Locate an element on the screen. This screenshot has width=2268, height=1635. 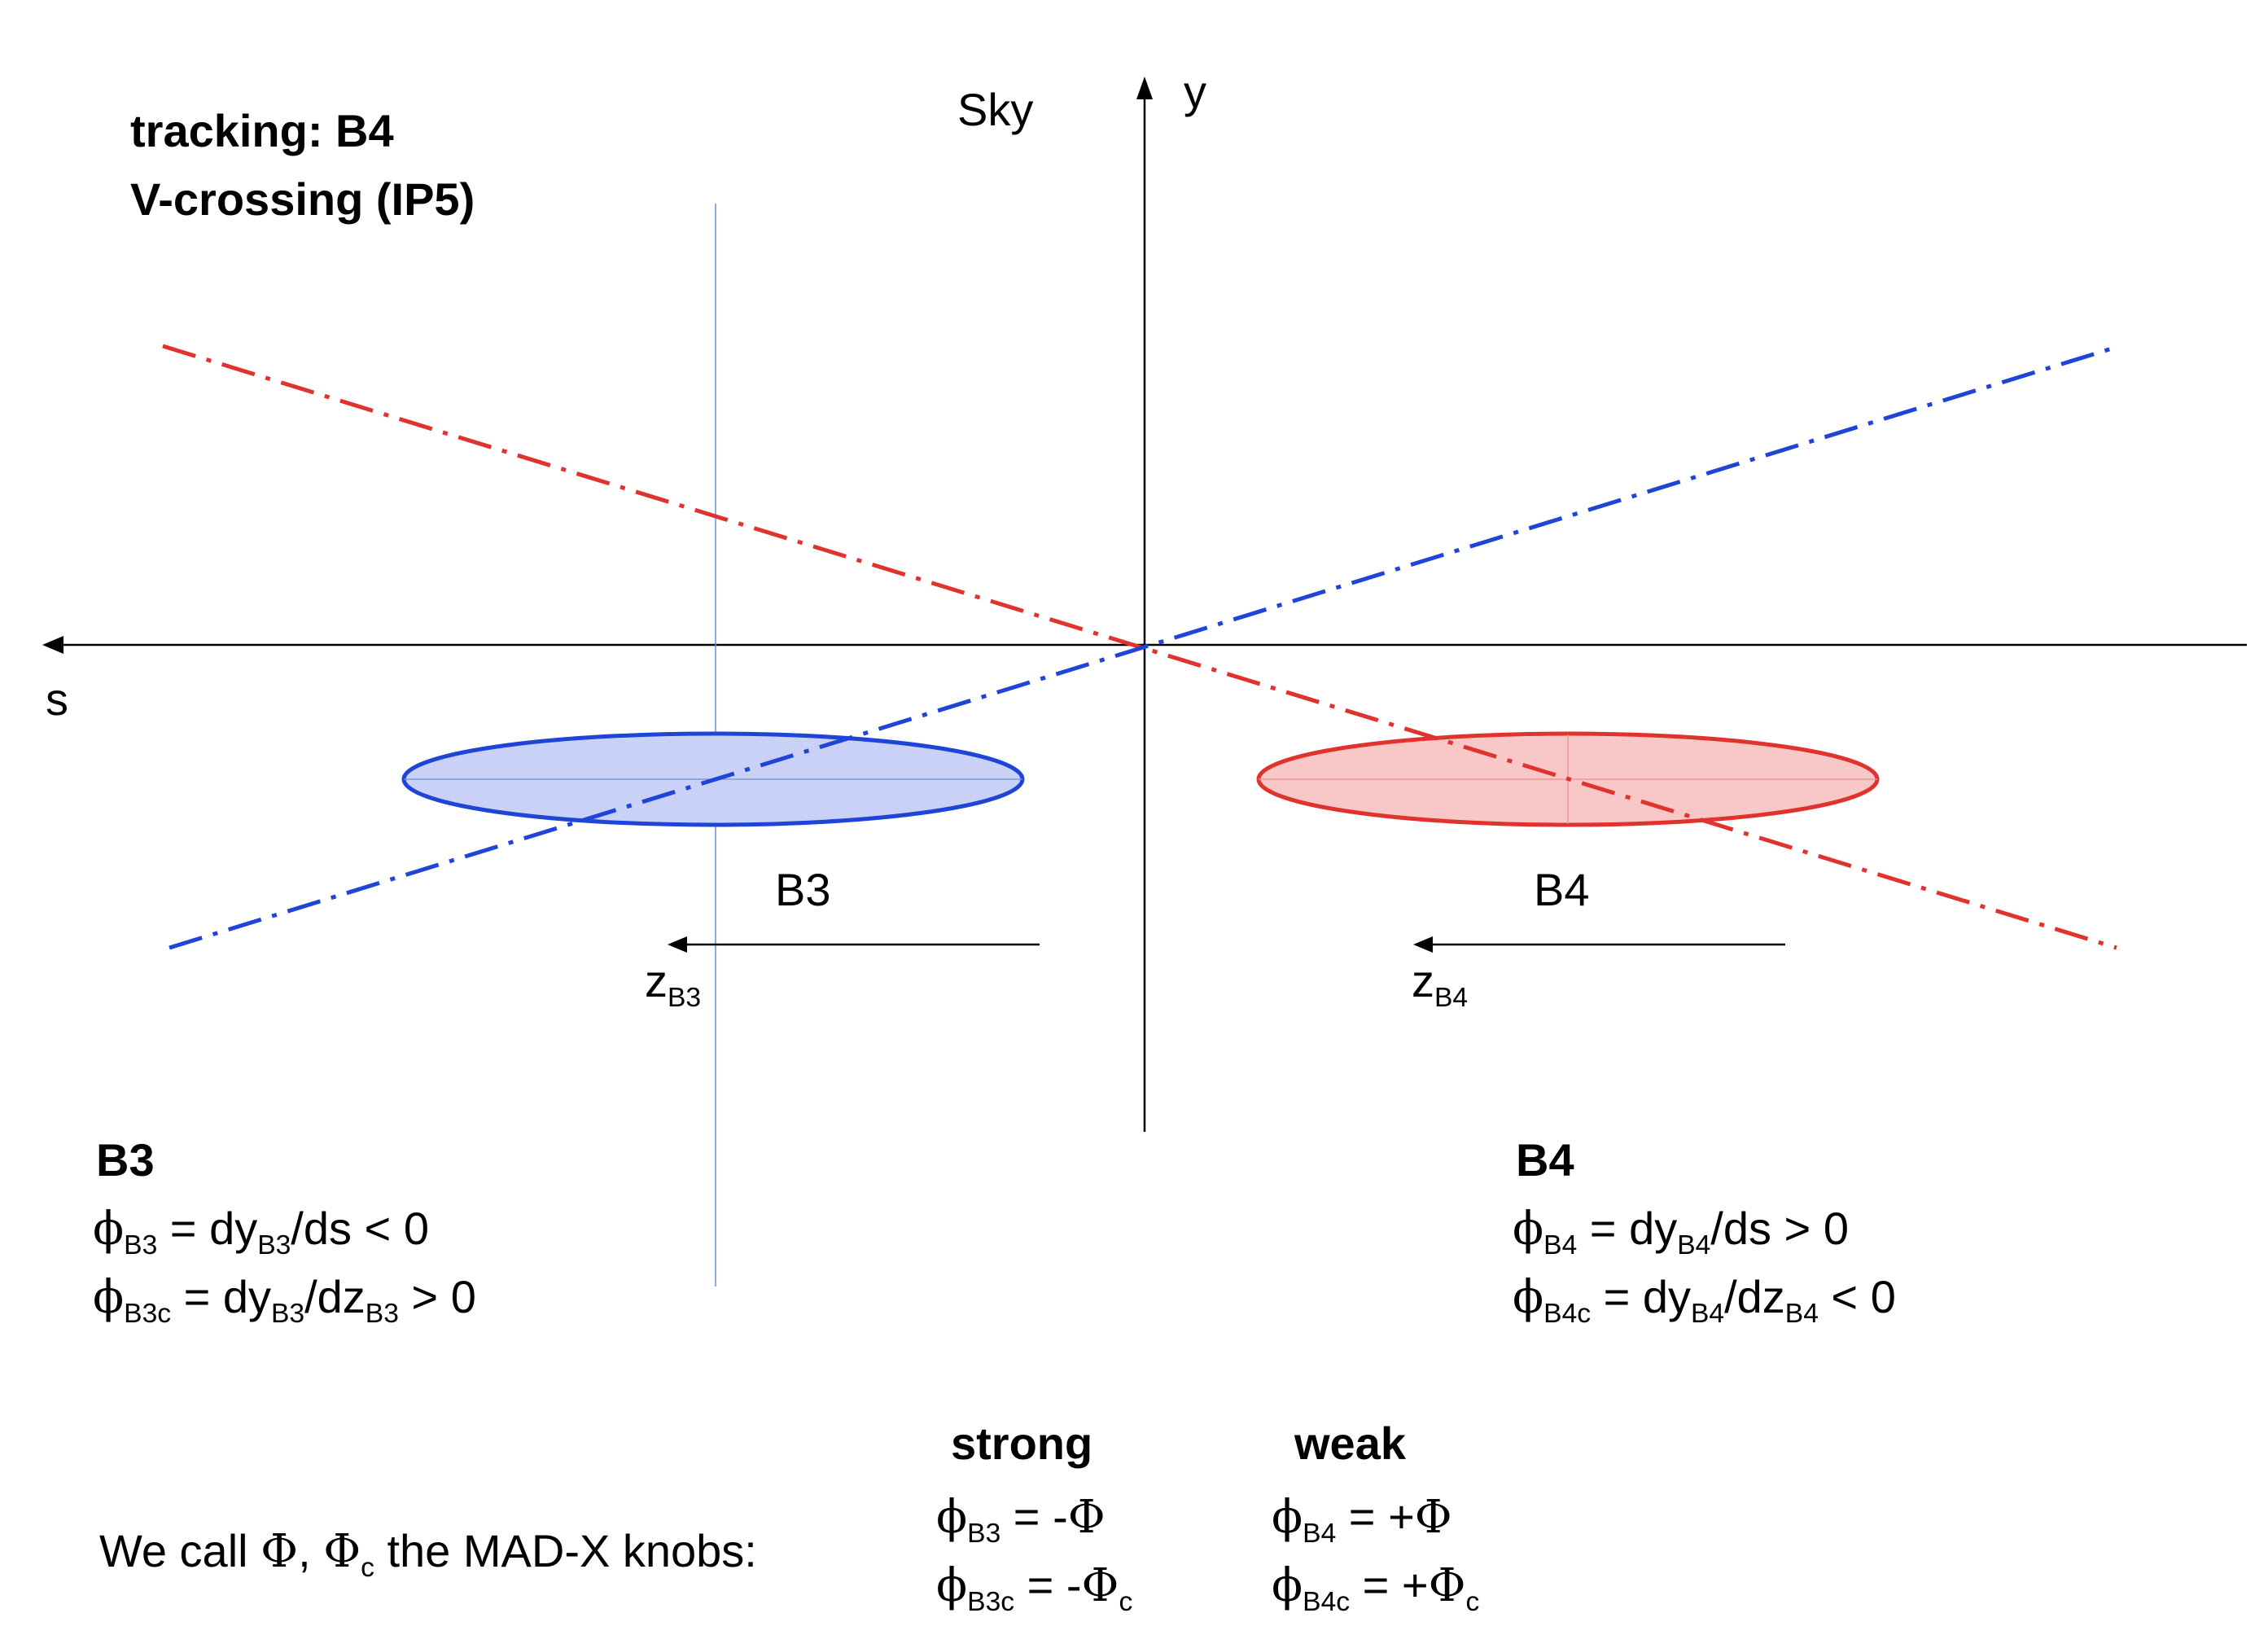
b3-beam-label: B3 is located at coordinates (803, 889).